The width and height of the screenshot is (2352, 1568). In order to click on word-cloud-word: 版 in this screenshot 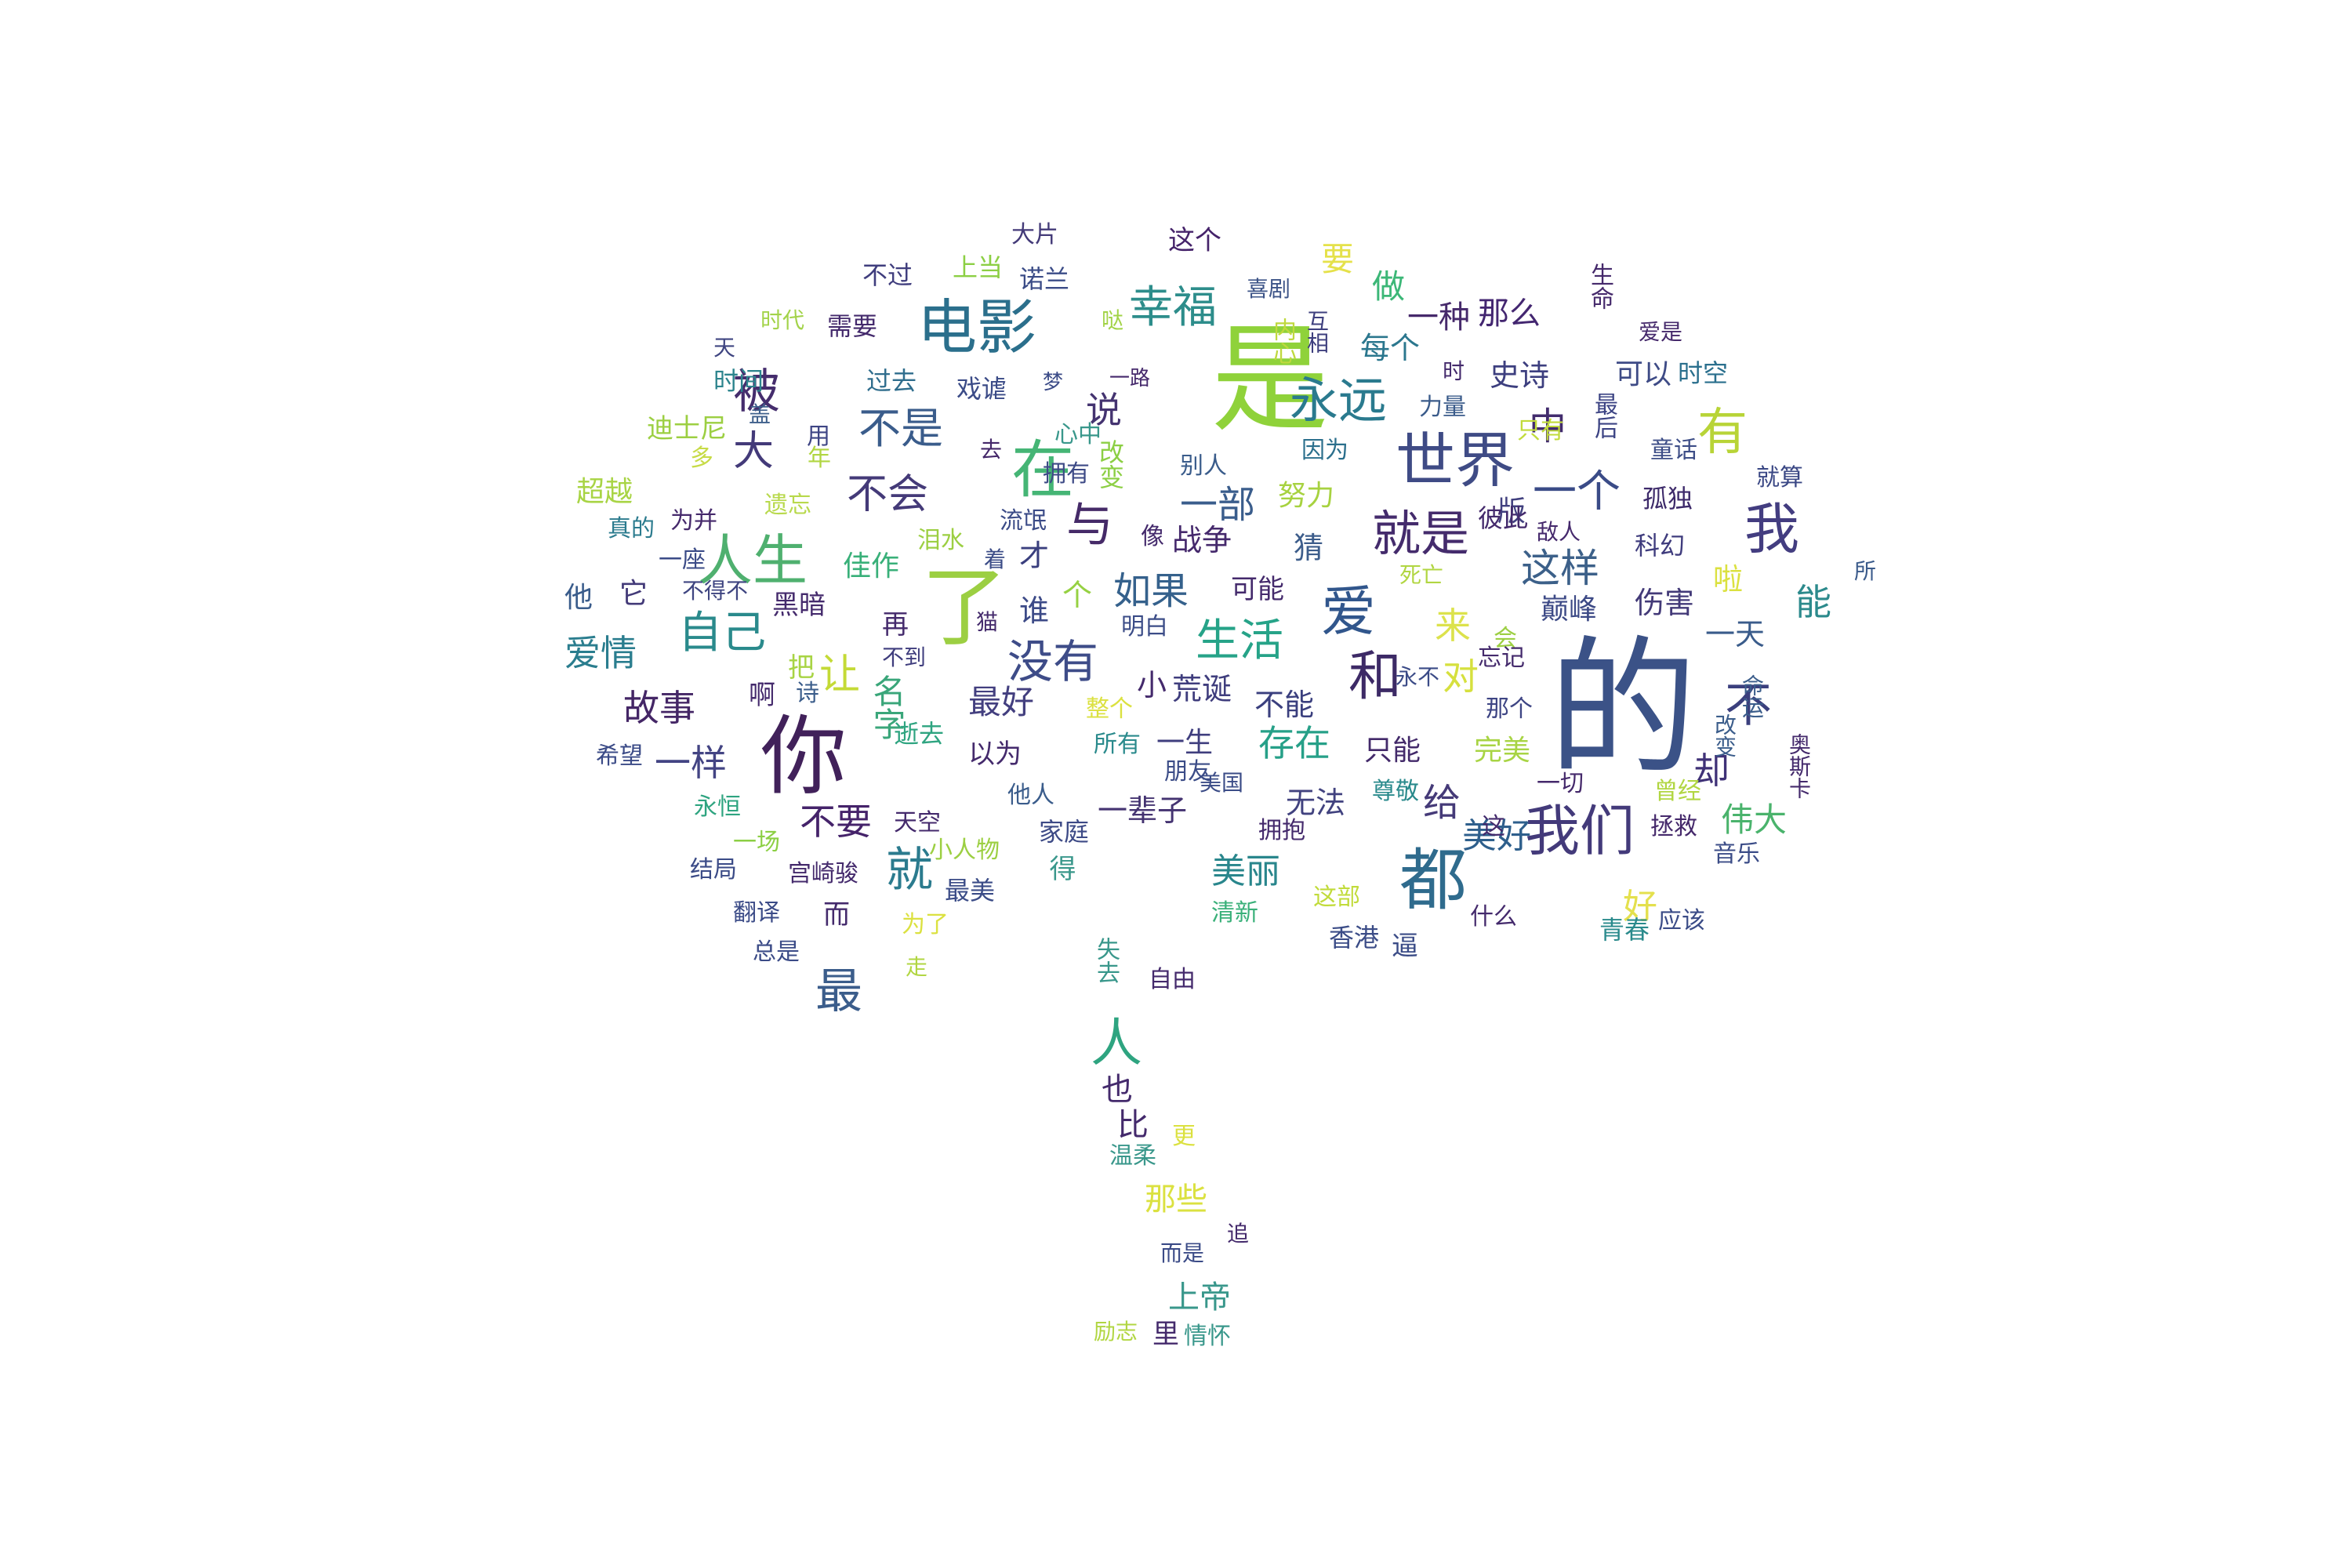, I will do `click(1511, 511)`.